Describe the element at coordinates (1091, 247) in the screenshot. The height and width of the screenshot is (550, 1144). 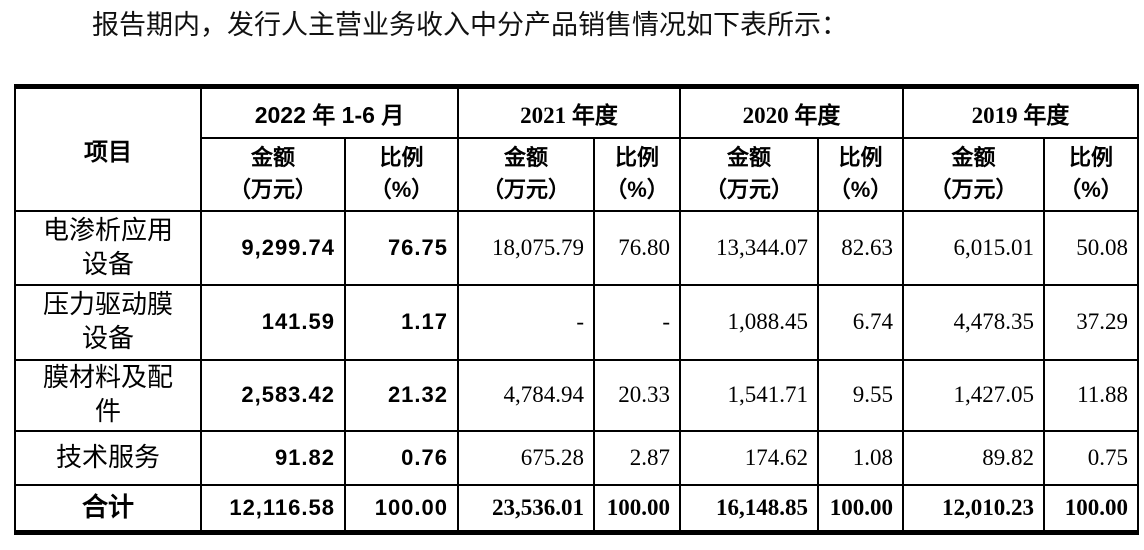
I see `ratio-2019: 50.08` at that location.